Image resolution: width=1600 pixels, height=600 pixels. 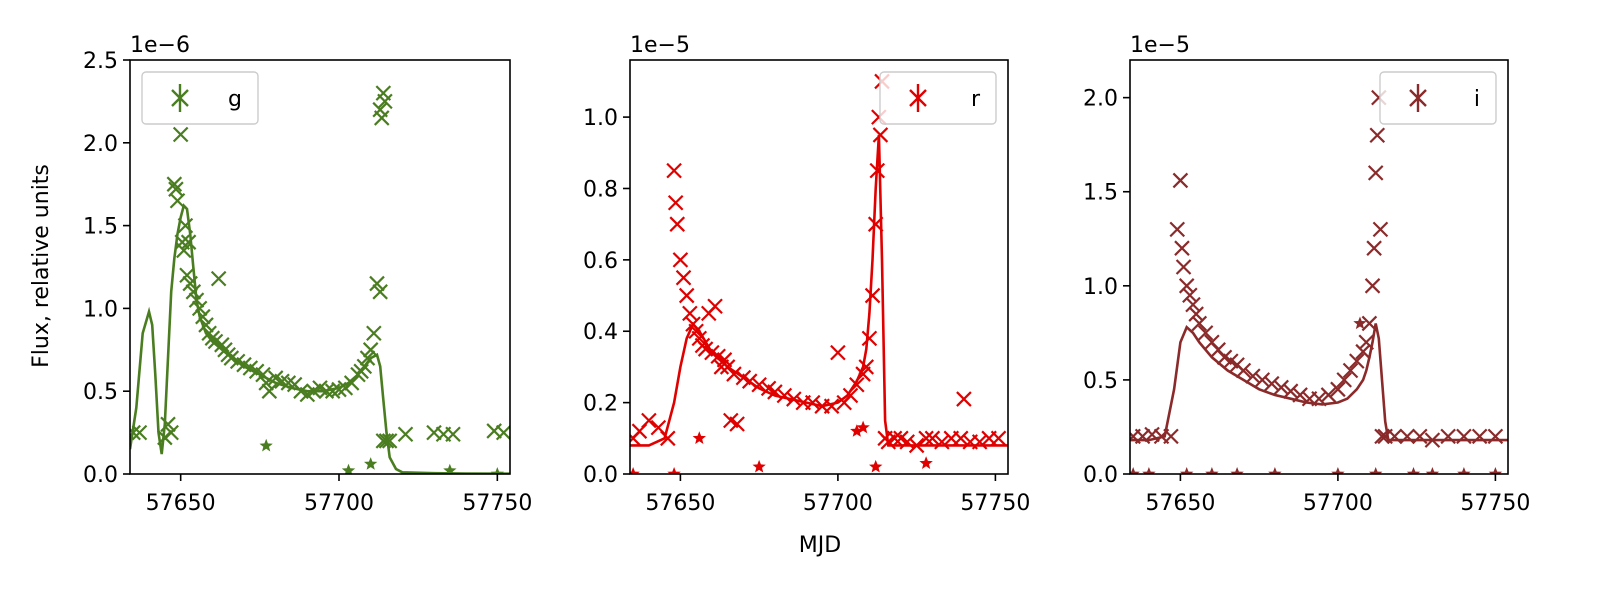 What do you see at coordinates (160, 45) in the screenshot?
I see `scale-label: 1e−6` at bounding box center [160, 45].